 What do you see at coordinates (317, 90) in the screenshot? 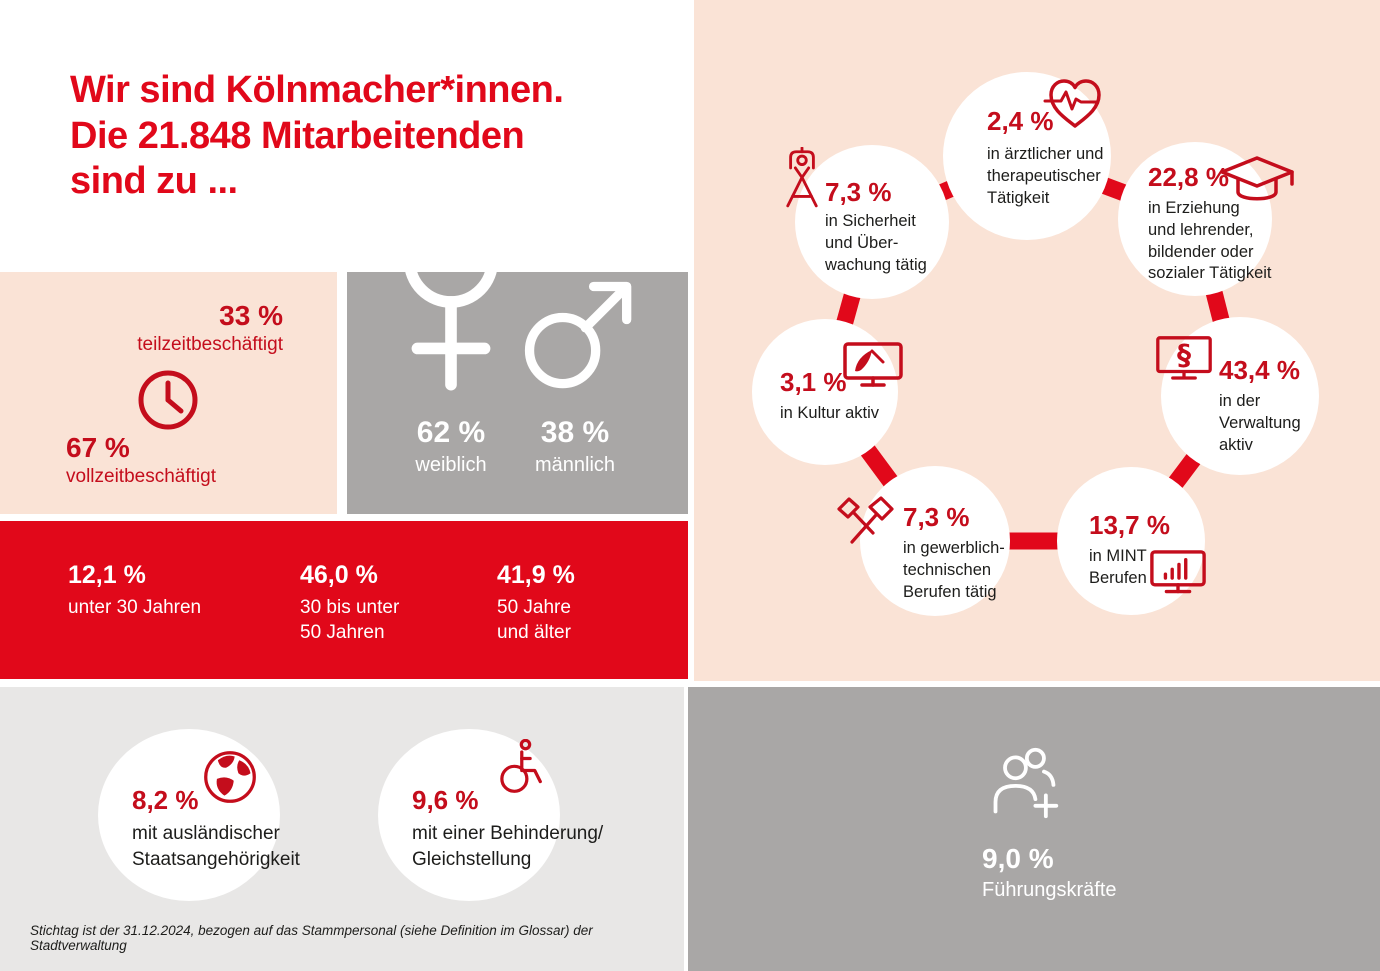
I see `title-line-1: Wir sind Kölnmacher*innen.` at bounding box center [317, 90].